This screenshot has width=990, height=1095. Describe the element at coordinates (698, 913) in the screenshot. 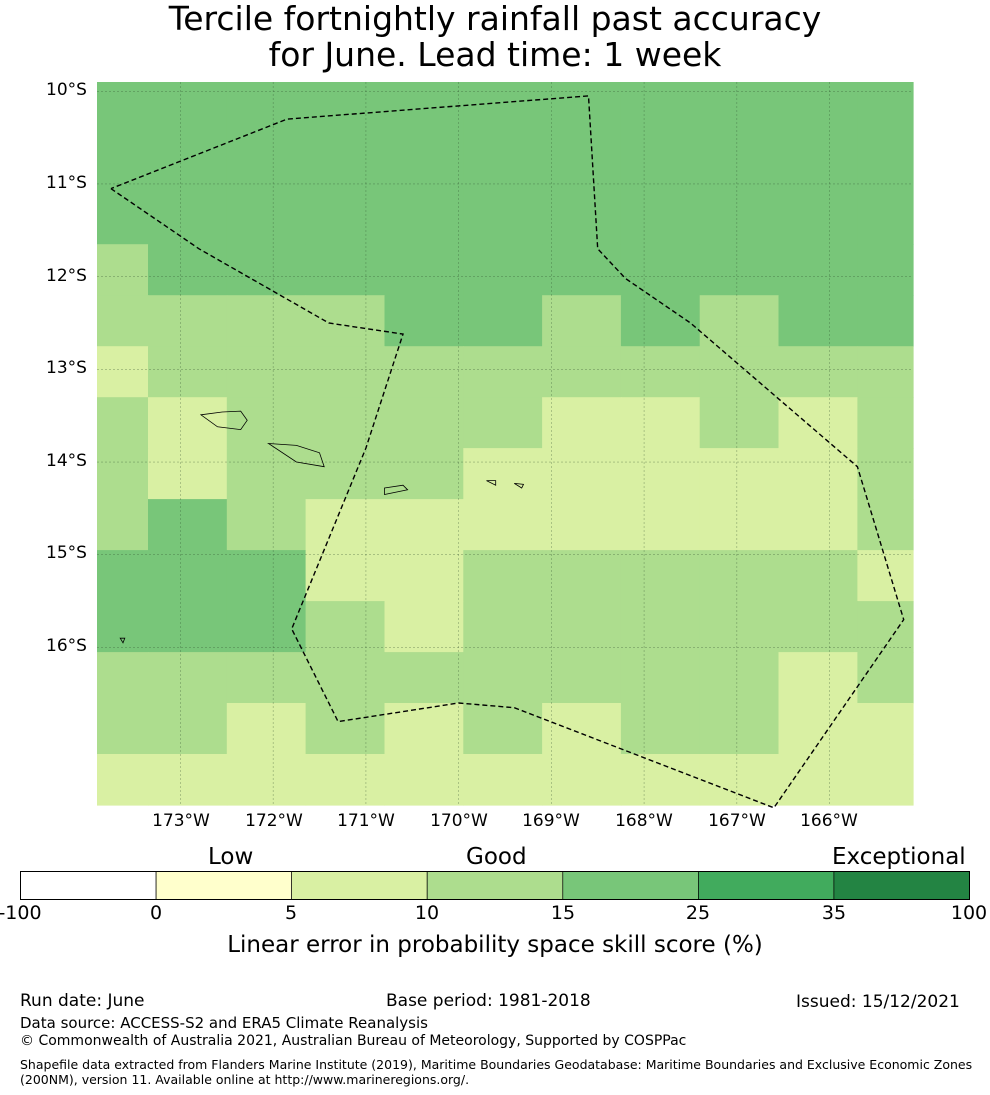

I see `colorbar-tick: 25` at that location.